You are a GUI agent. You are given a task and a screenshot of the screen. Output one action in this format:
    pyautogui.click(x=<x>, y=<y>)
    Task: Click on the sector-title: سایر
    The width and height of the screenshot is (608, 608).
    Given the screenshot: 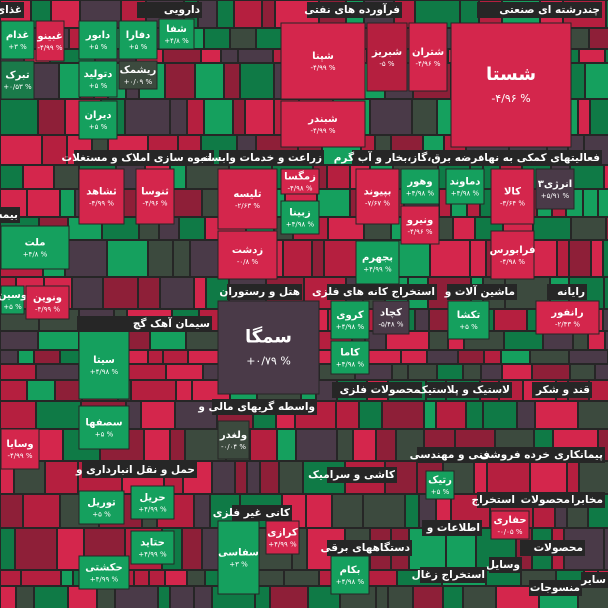 What is the action you would take?
    pyautogui.click(x=593, y=580)
    